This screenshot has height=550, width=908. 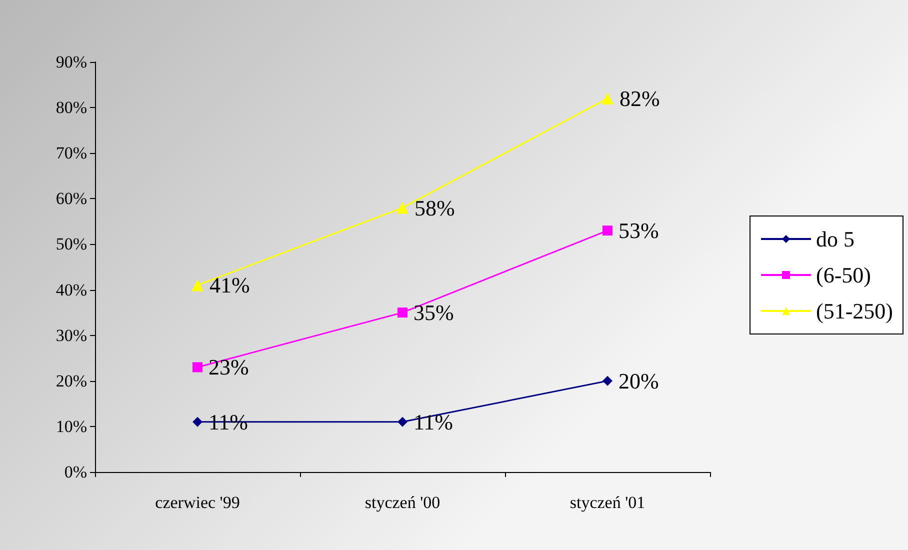 I want to click on y-tick-label: 80%, so click(x=71, y=108).